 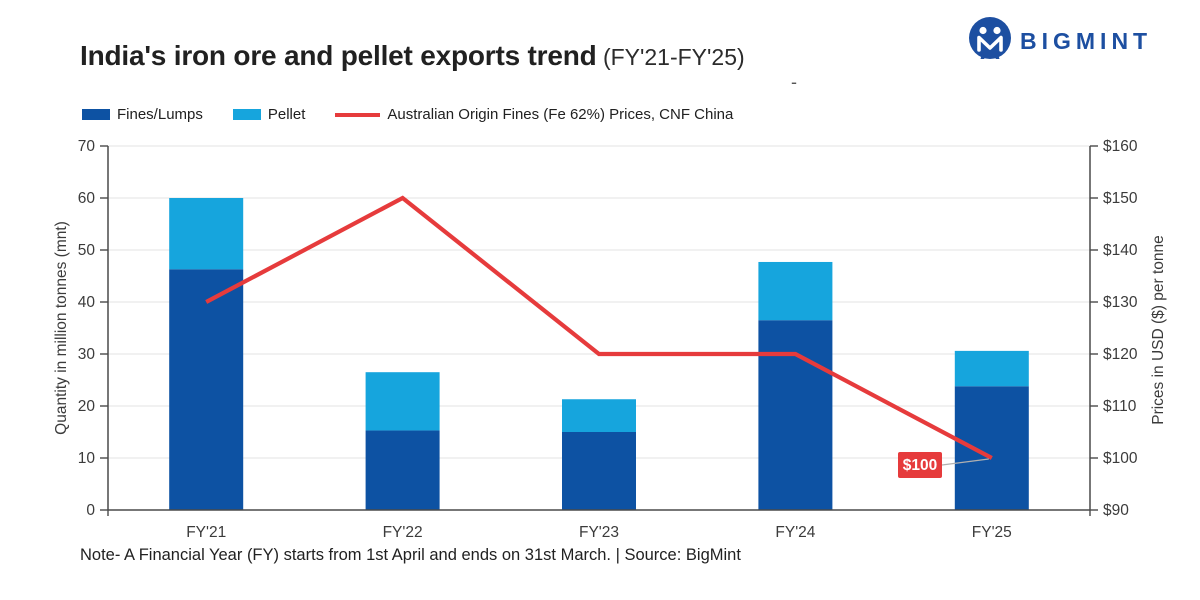 I want to click on right-axis-tick-label: $150, so click(x=1120, y=198).